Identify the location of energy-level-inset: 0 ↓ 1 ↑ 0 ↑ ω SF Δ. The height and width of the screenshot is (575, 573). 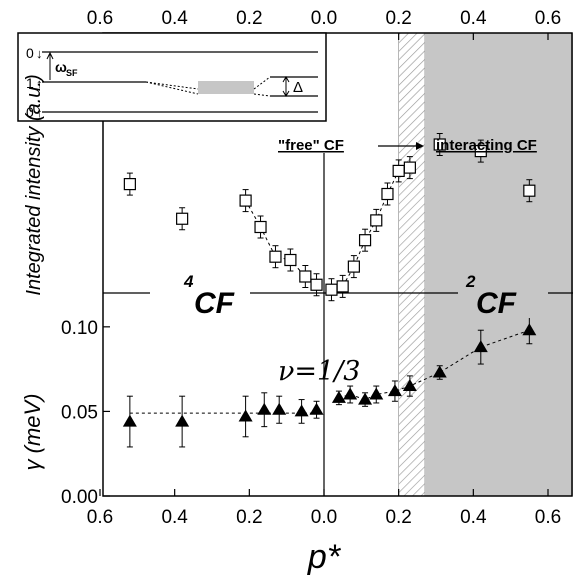
(172, 77).